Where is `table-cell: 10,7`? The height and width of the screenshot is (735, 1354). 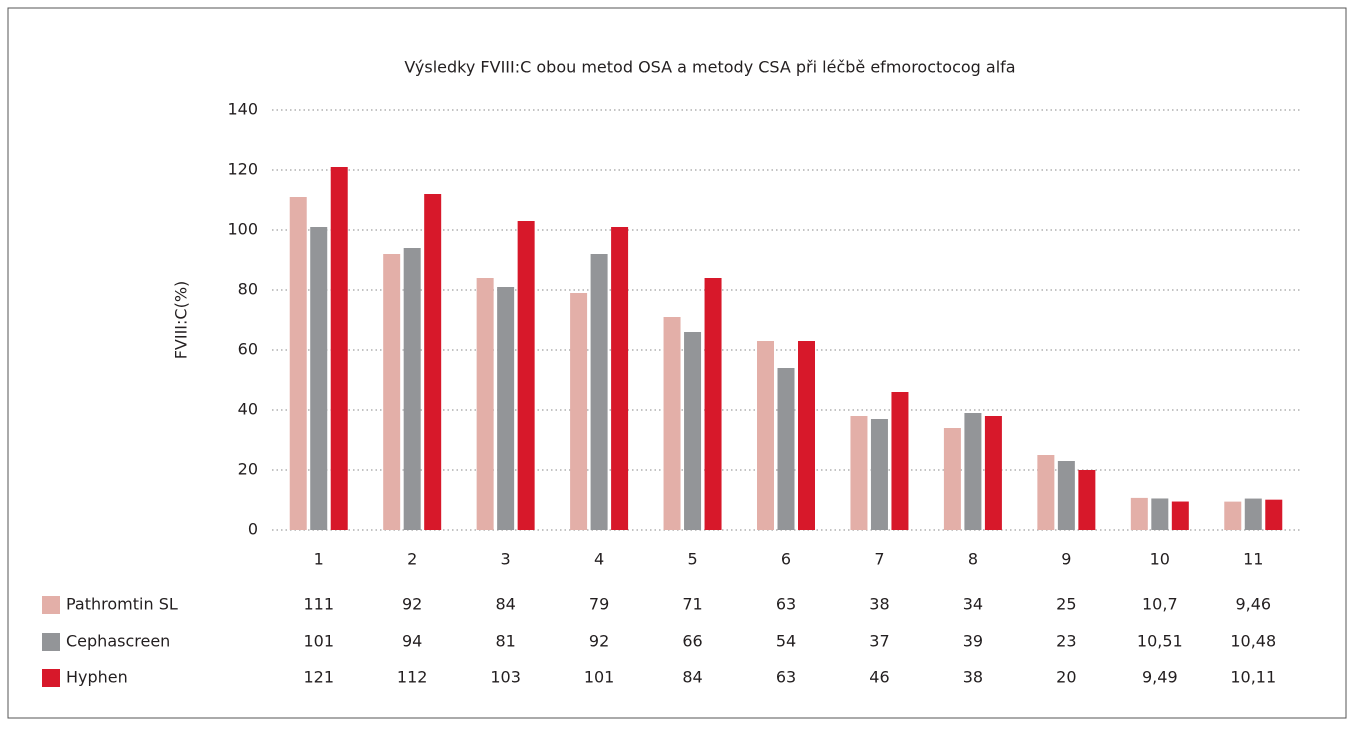
table-cell: 10,7 is located at coordinates (1160, 604).